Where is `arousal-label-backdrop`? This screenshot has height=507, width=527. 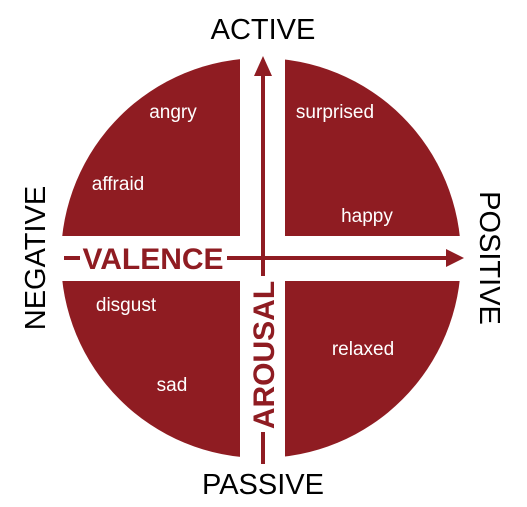
arousal-label-backdrop is located at coordinates (263, 354).